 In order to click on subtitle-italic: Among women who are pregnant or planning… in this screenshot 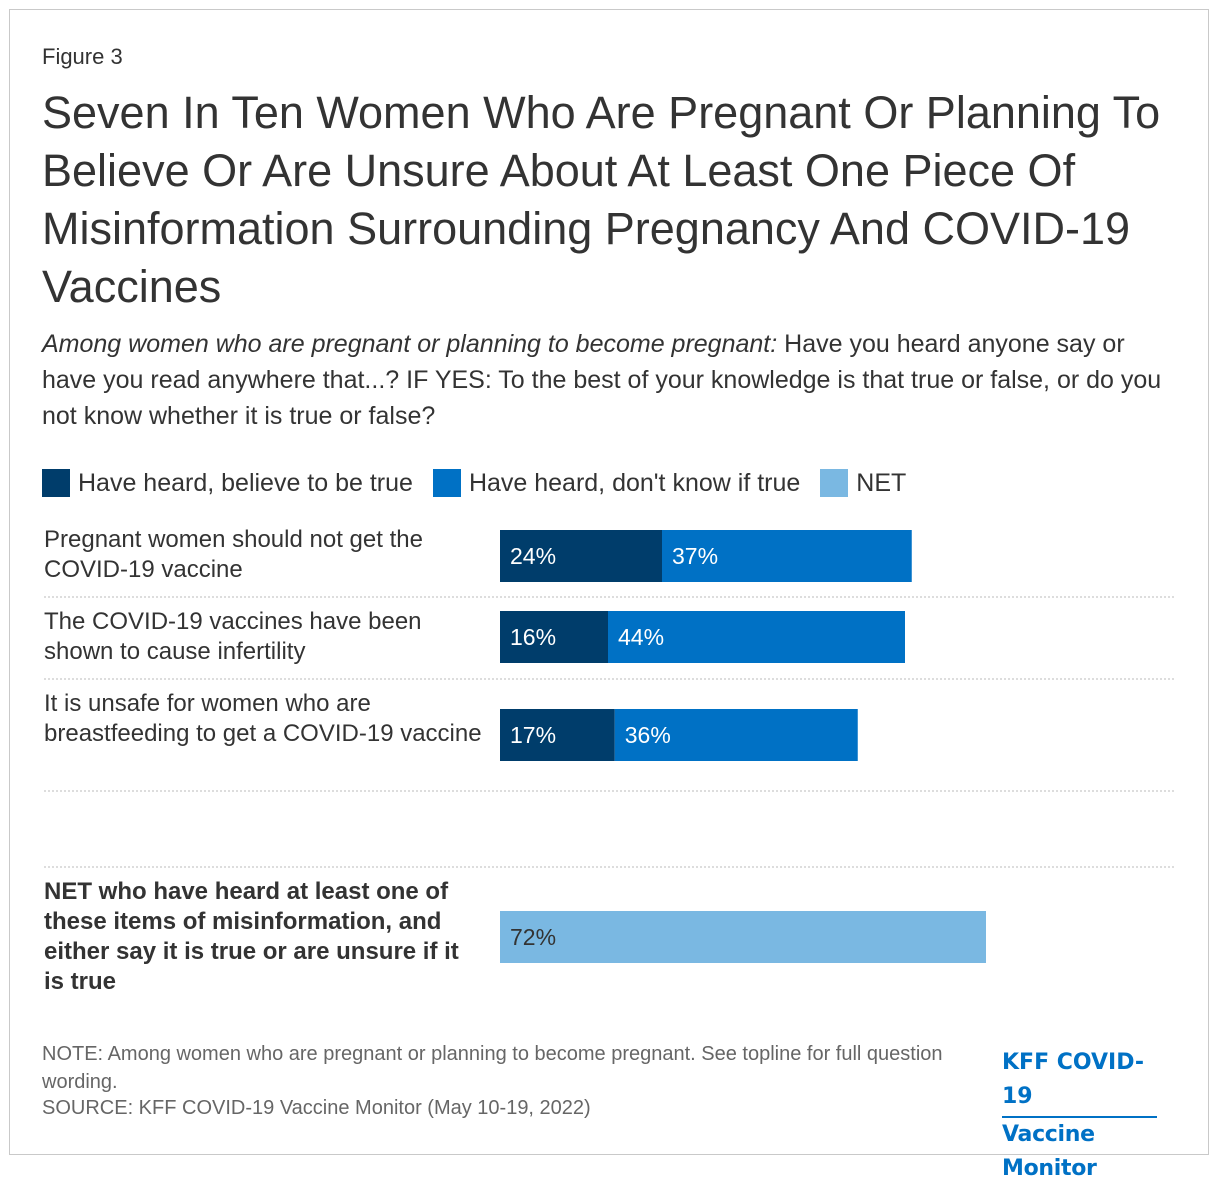, I will do `click(410, 344)`.